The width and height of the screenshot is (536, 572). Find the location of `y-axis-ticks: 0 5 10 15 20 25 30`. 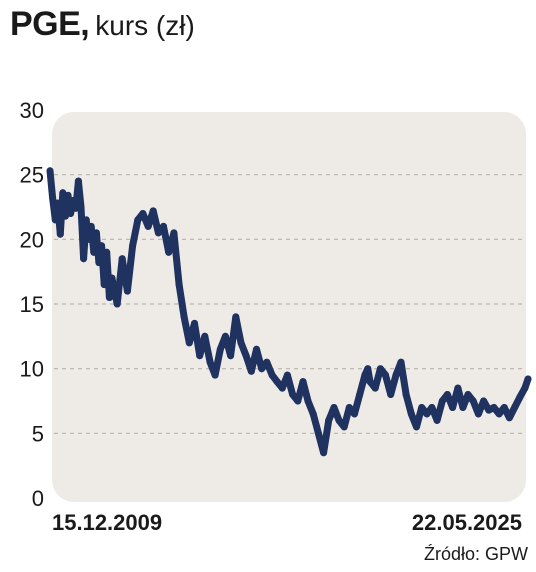

y-axis-ticks: 0 5 10 15 20 25 30 is located at coordinates (32, 304).